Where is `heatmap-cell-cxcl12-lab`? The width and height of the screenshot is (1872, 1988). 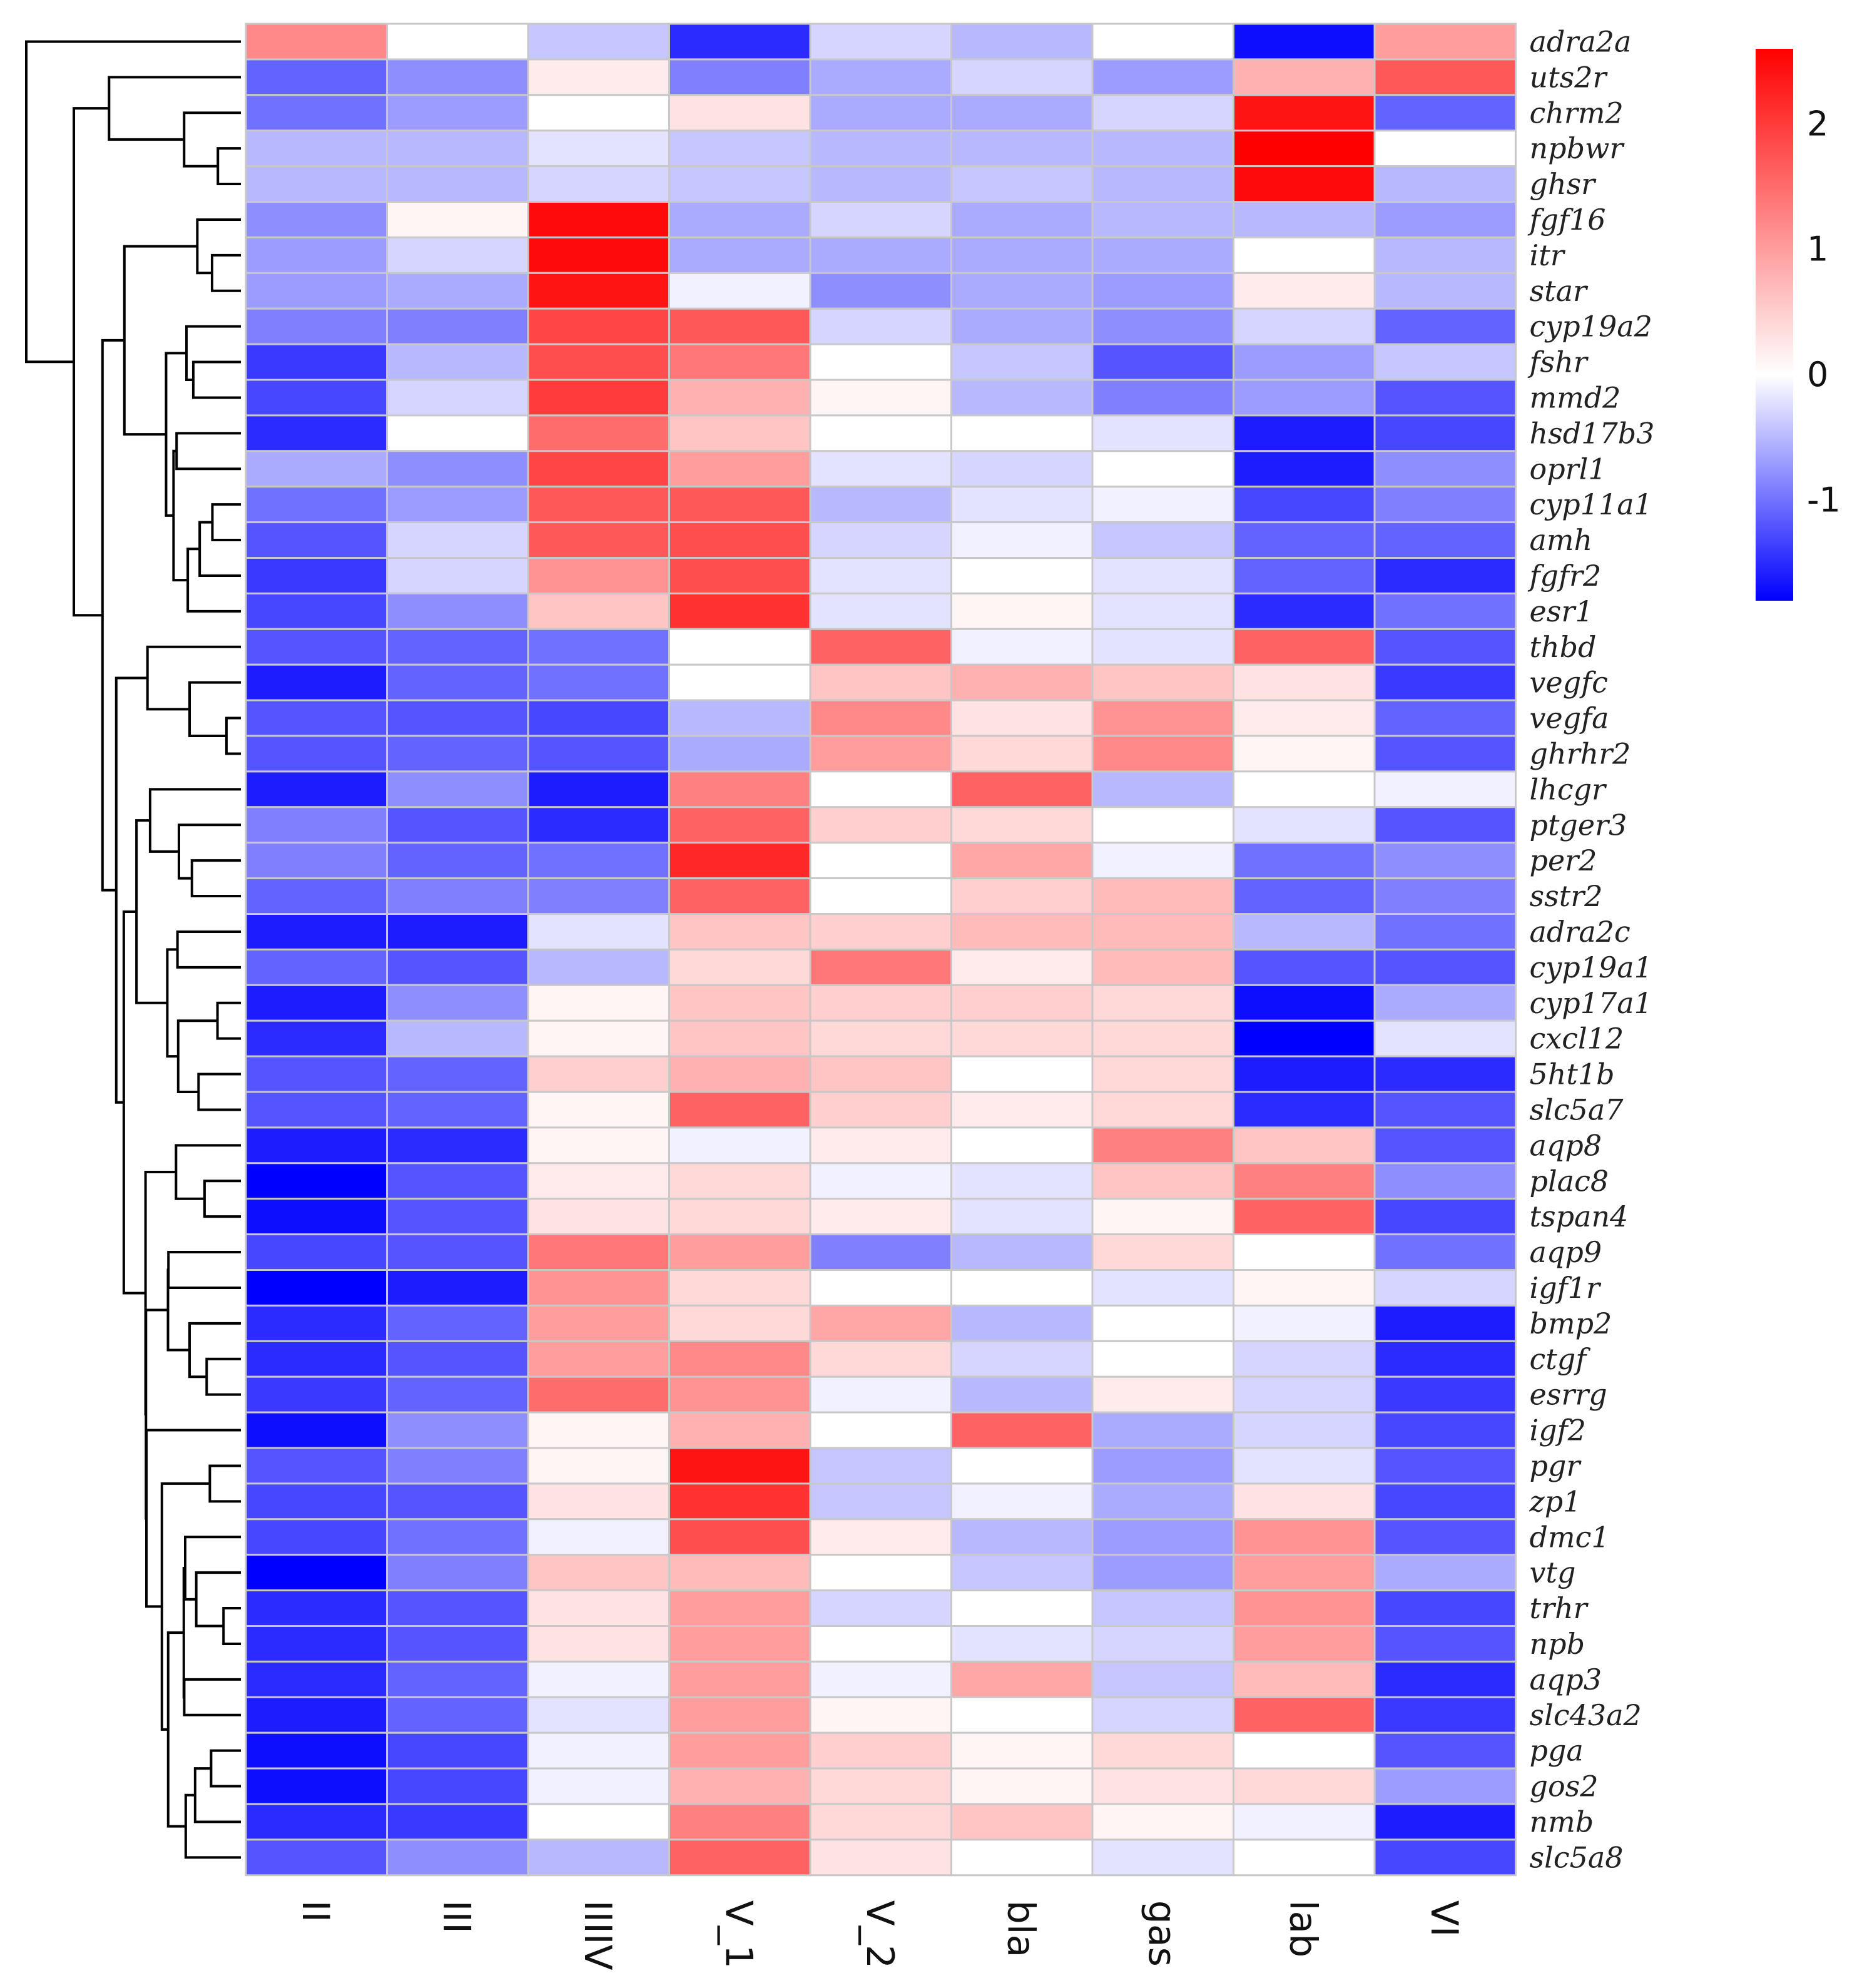 heatmap-cell-cxcl12-lab is located at coordinates (1304, 1038).